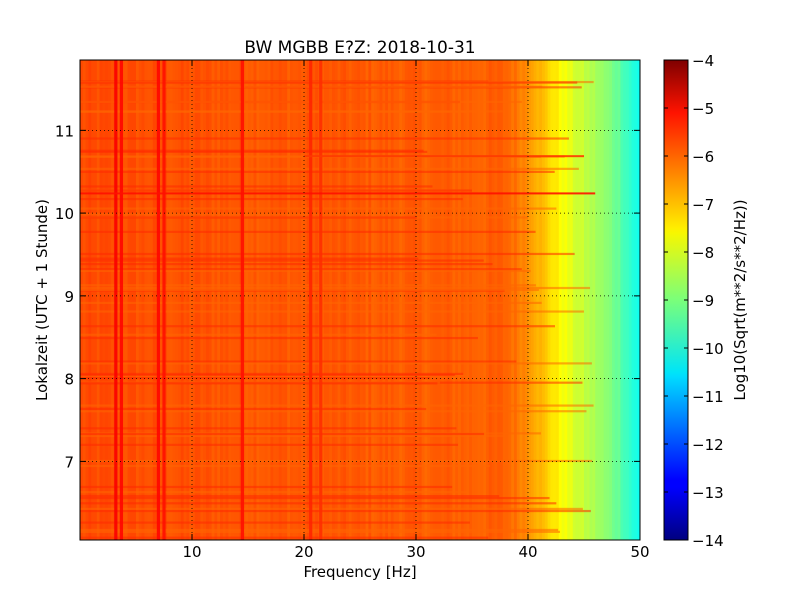 Image resolution: width=800 pixels, height=600 pixels. Describe the element at coordinates (703, 301) in the screenshot. I see `colorbar-tick-label: −9` at that location.